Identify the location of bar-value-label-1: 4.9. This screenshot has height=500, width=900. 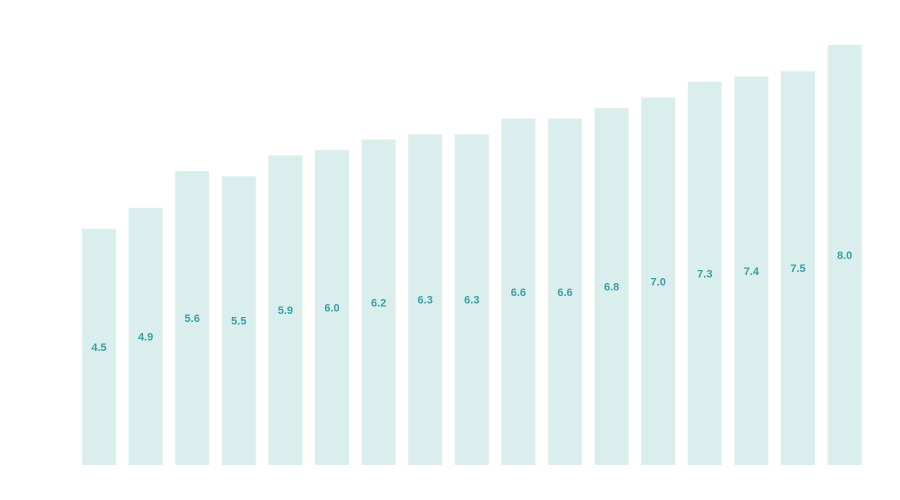
(145, 337).